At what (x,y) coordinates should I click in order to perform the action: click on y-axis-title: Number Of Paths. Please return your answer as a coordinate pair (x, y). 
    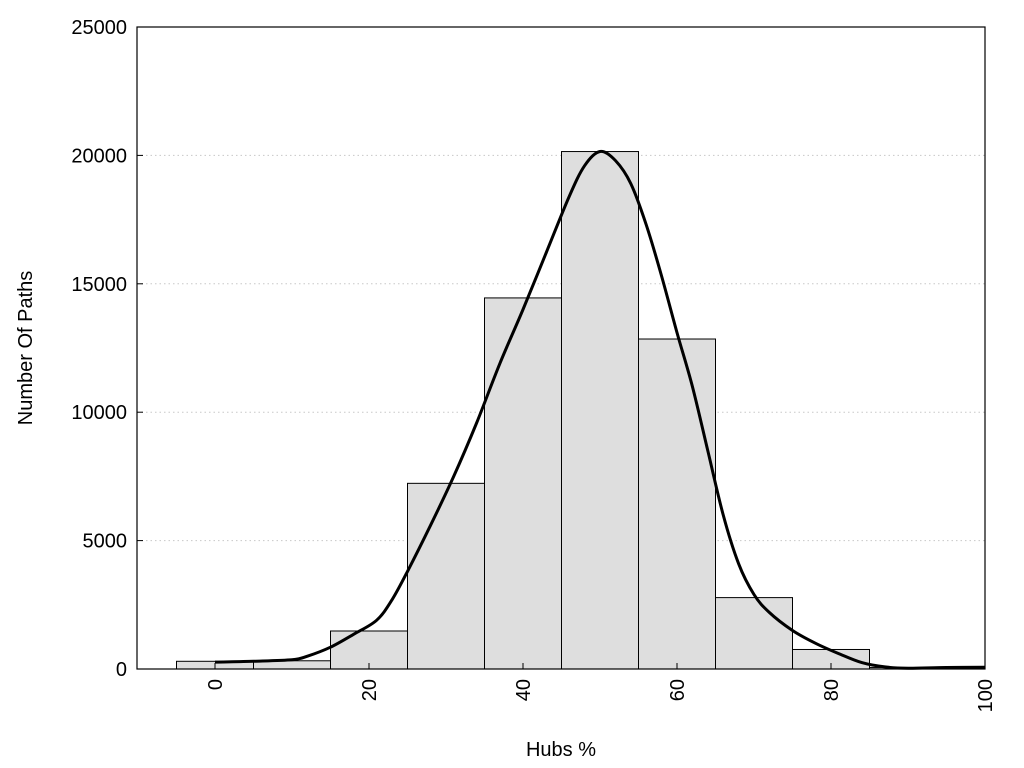
    Looking at the image, I should click on (26, 348).